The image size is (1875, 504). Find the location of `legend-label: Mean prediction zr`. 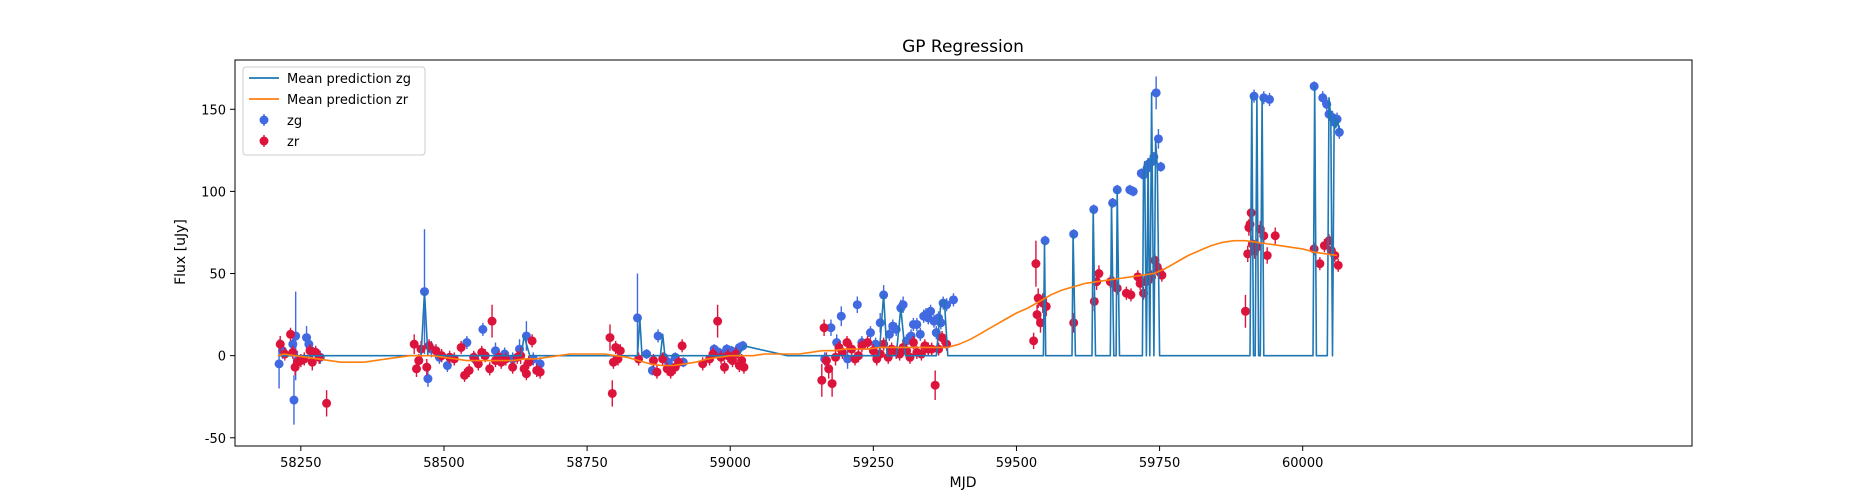

legend-label: Mean prediction zr is located at coordinates (348, 100).